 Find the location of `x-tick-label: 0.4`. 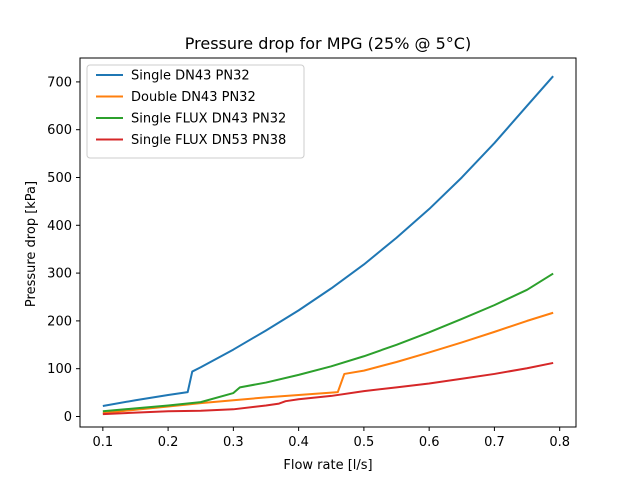

x-tick-label: 0.4 is located at coordinates (298, 442).